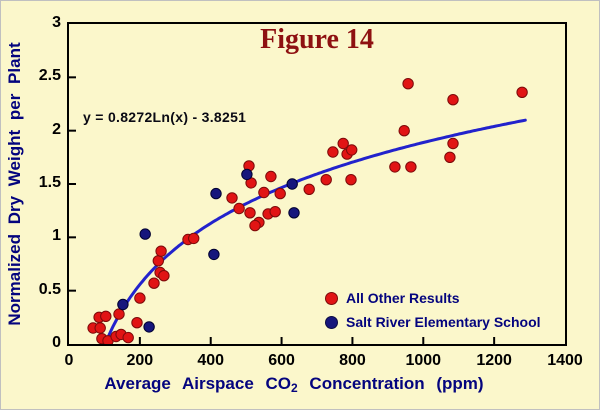 The width and height of the screenshot is (600, 410). I want to click on legend-label-salt-river: Salt River Elementary School, so click(443, 322).